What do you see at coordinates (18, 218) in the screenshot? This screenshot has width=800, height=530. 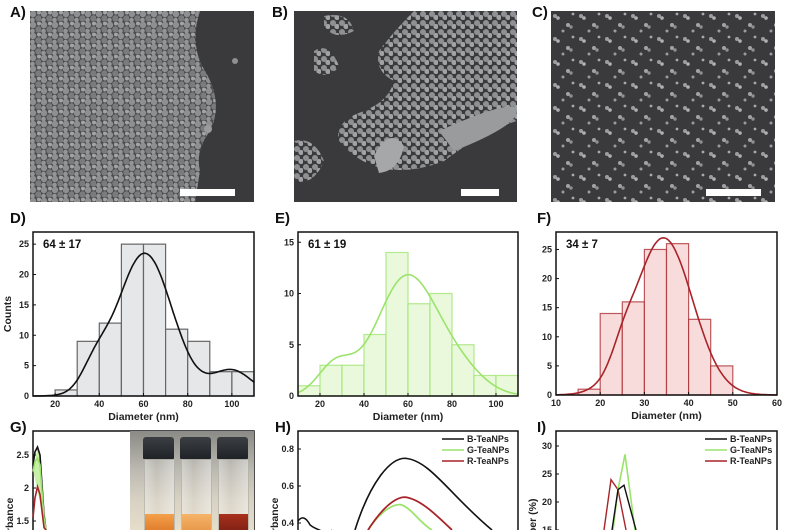 I see `panel-label-d: D)` at bounding box center [18, 218].